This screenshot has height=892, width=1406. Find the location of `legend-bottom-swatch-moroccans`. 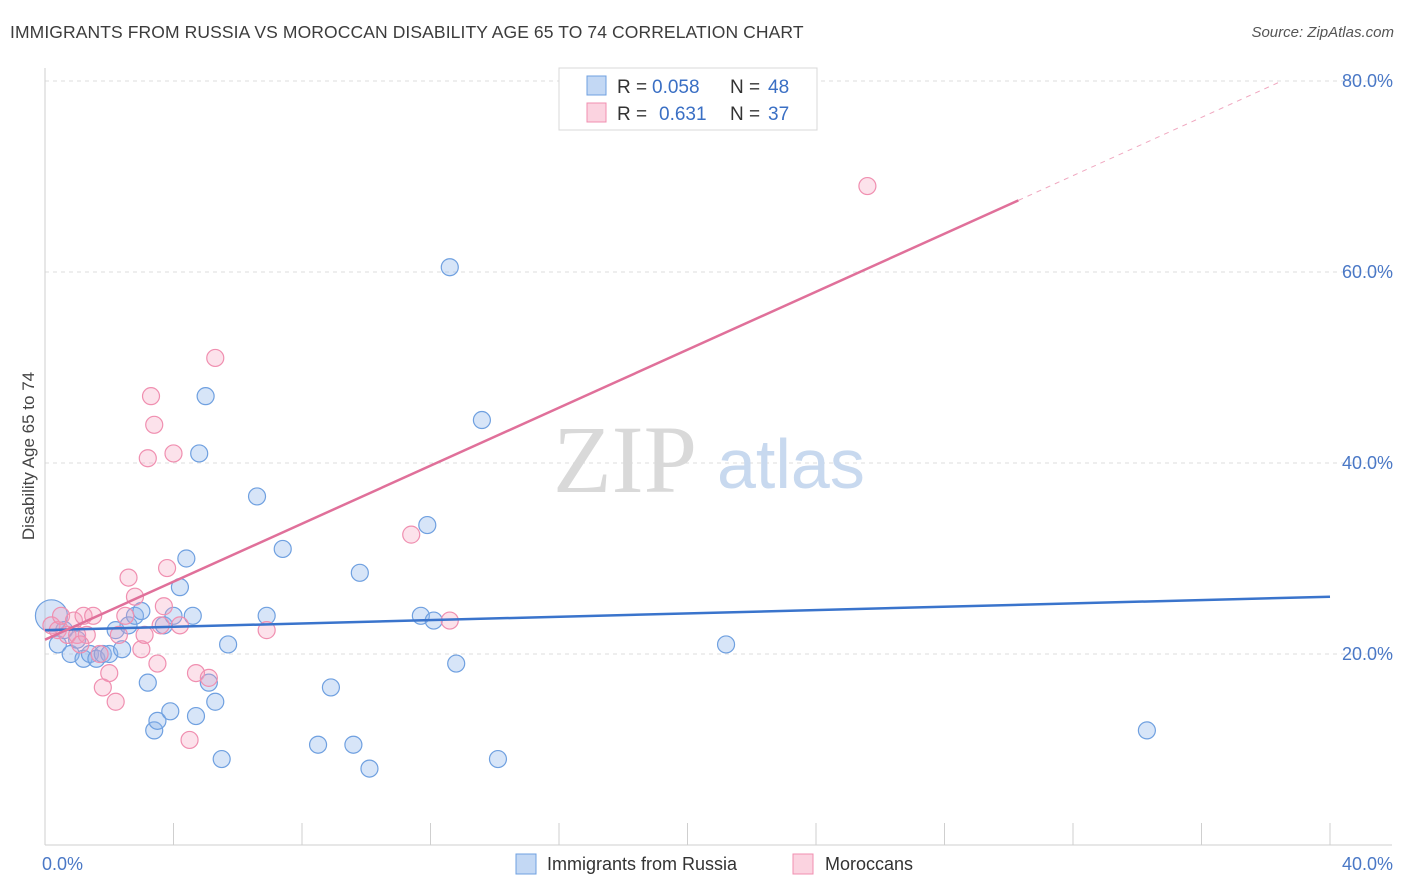

legend-bottom-swatch-moroccans is located at coordinates (803, 864).